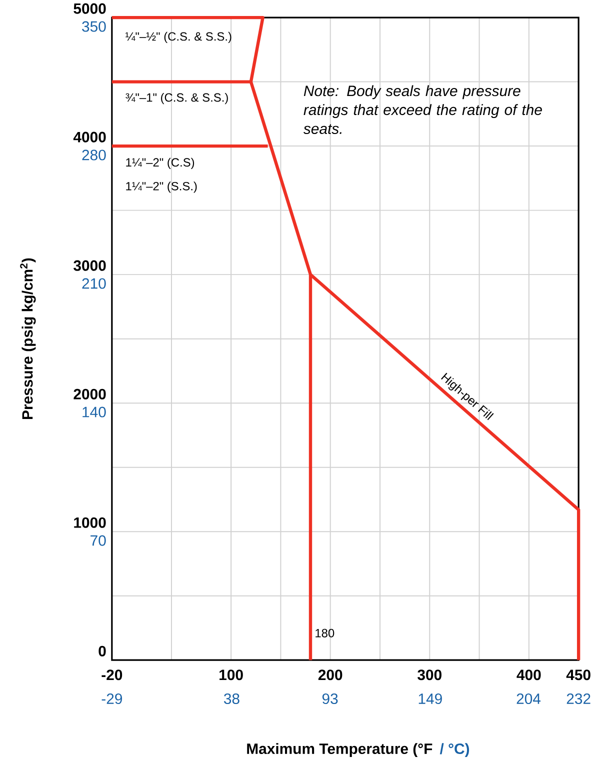 This screenshot has height=773, width=599. What do you see at coordinates (94, 26) in the screenshot?
I see `y2-tick-label: 350` at bounding box center [94, 26].